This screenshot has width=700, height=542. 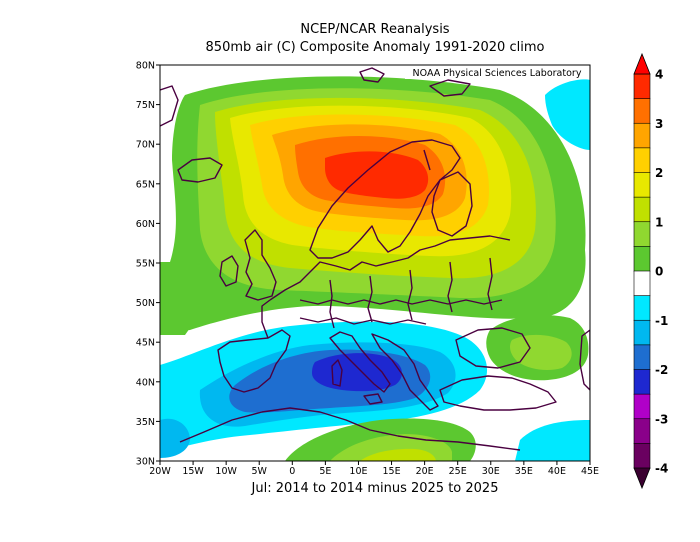 I want to click on lat-label: 60N, so click(x=145, y=224).